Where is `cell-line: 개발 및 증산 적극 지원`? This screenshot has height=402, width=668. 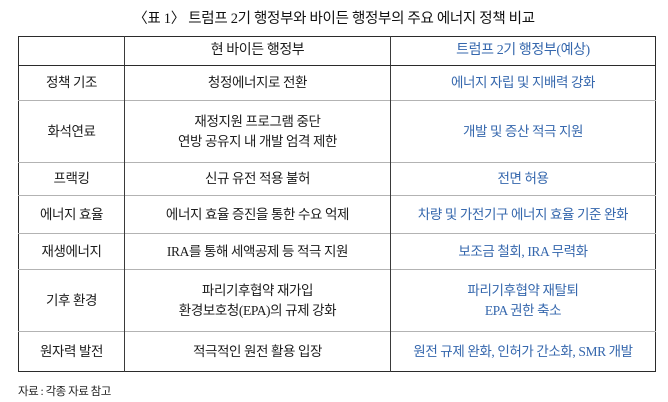 cell-line: 개발 및 증산 적극 지원 is located at coordinates (523, 131).